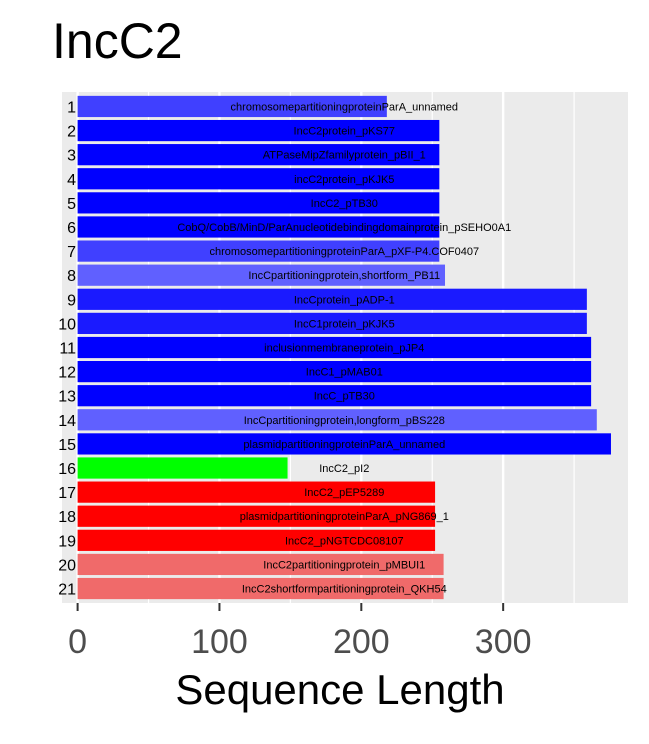  Describe the element at coordinates (71, 156) in the screenshot. I see `y-tick-label: 3` at that location.